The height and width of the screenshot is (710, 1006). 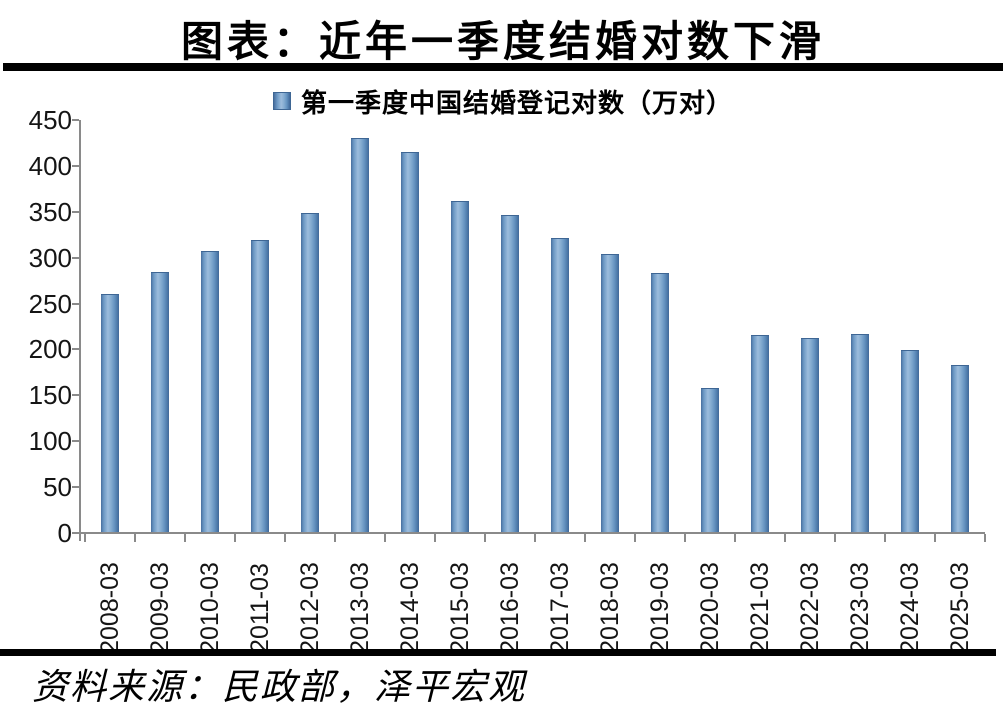 What do you see at coordinates (50, 165) in the screenshot?
I see `y-axis-label: 400` at bounding box center [50, 165].